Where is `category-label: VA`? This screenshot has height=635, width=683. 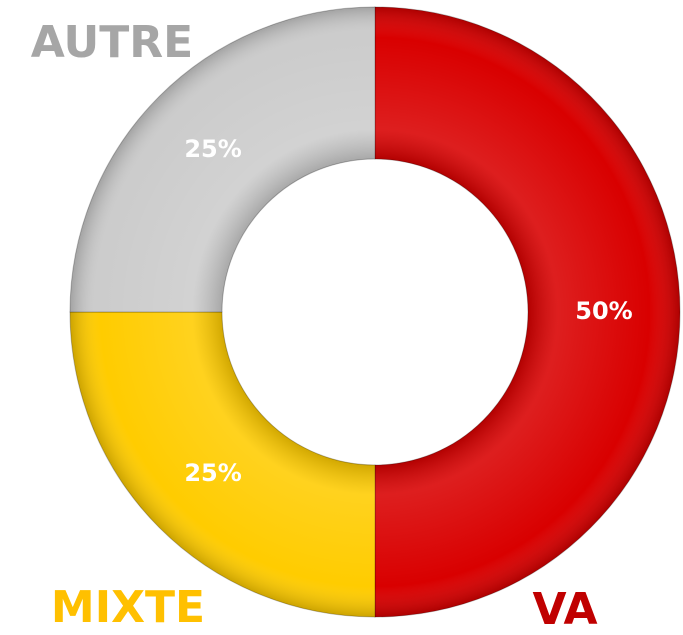
category-label: VA is located at coordinates (564, 609).